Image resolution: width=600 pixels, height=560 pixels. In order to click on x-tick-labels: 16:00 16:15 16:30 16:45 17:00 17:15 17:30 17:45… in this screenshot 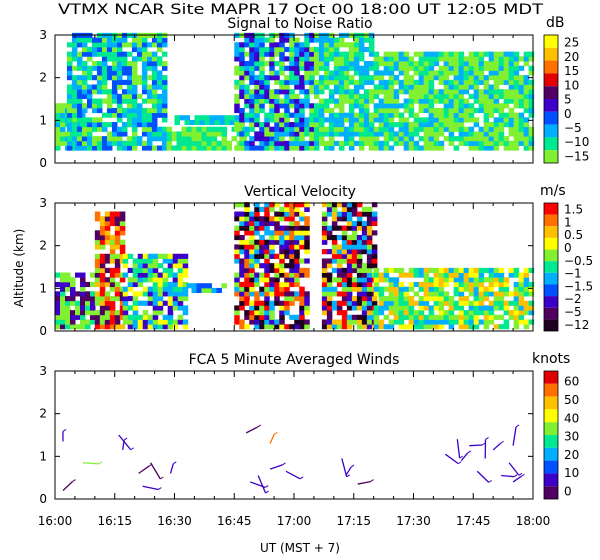, I will do `click(294, 521)`.